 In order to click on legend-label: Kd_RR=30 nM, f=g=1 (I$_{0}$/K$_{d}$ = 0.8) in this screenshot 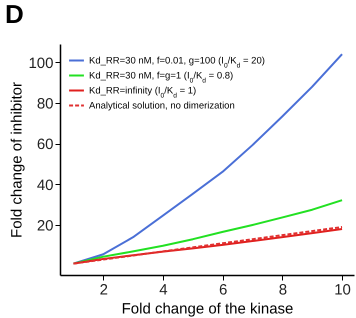, I will do `click(161, 77)`.